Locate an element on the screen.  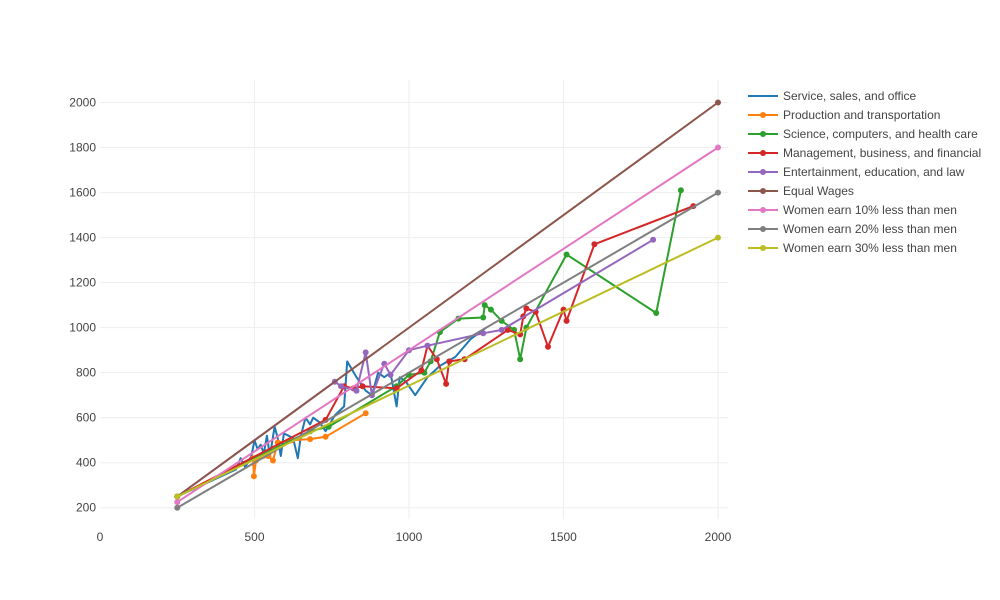
y-tick-label: 400 is located at coordinates (86, 463).